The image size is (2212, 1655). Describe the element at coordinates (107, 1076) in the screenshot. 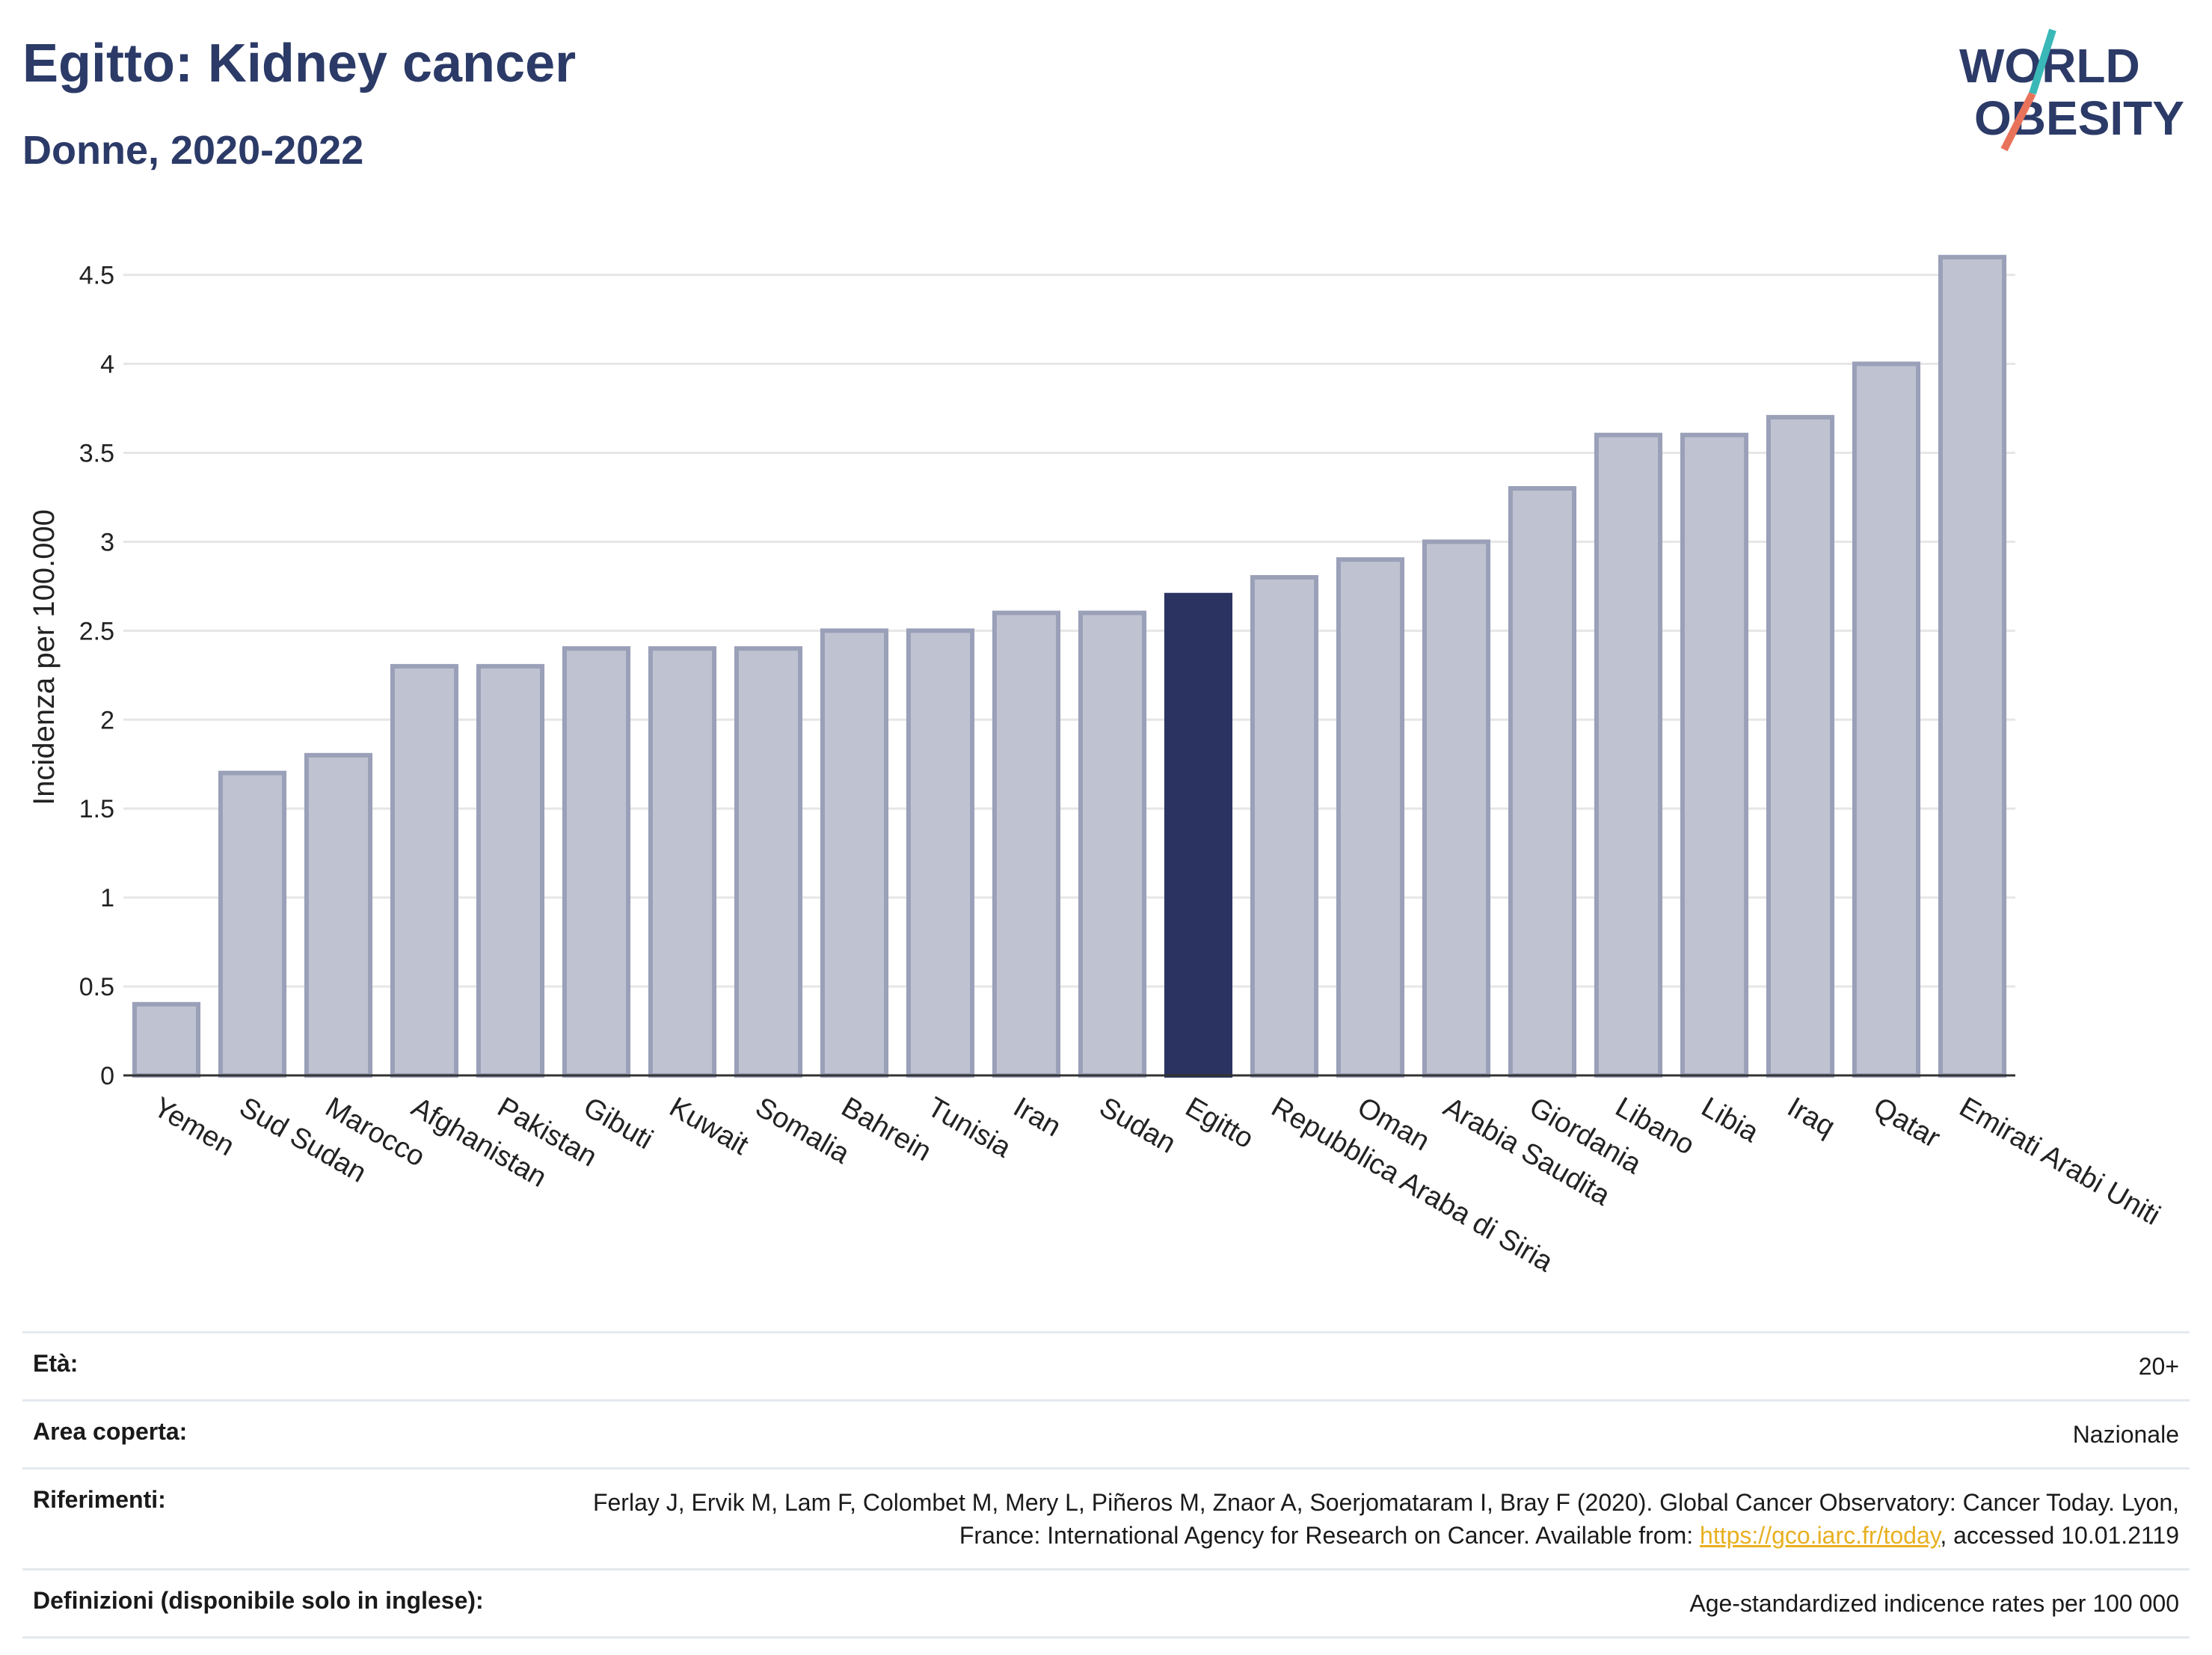

I see `y-tick-label: 0` at that location.